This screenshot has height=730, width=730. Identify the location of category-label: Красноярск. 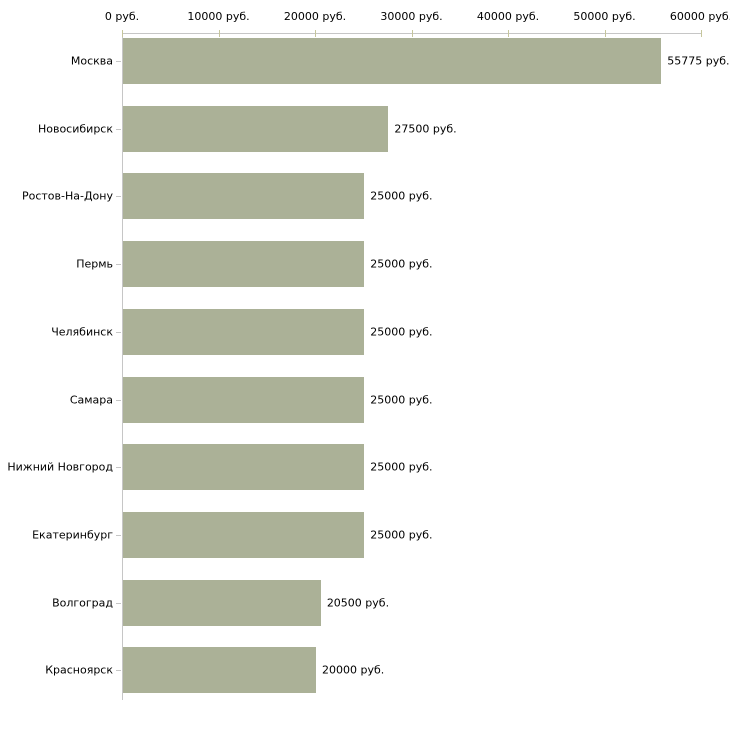
(79, 670).